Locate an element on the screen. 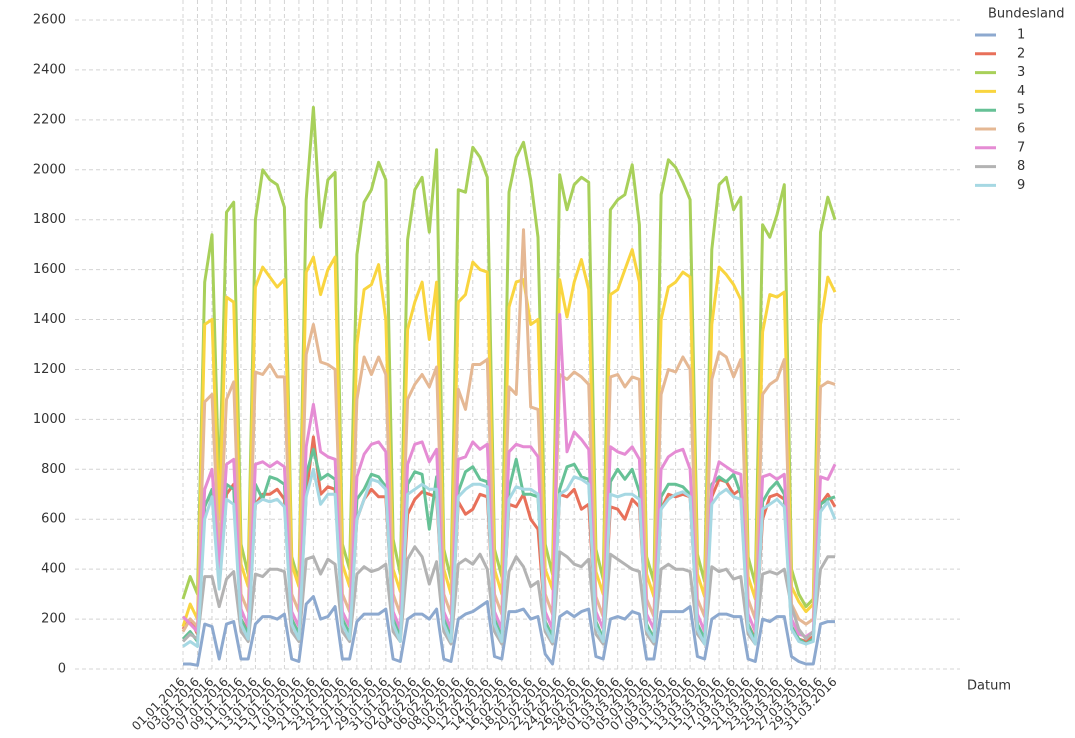 This screenshot has width=1075, height=738. y-tick-label: 600 is located at coordinates (53, 519).